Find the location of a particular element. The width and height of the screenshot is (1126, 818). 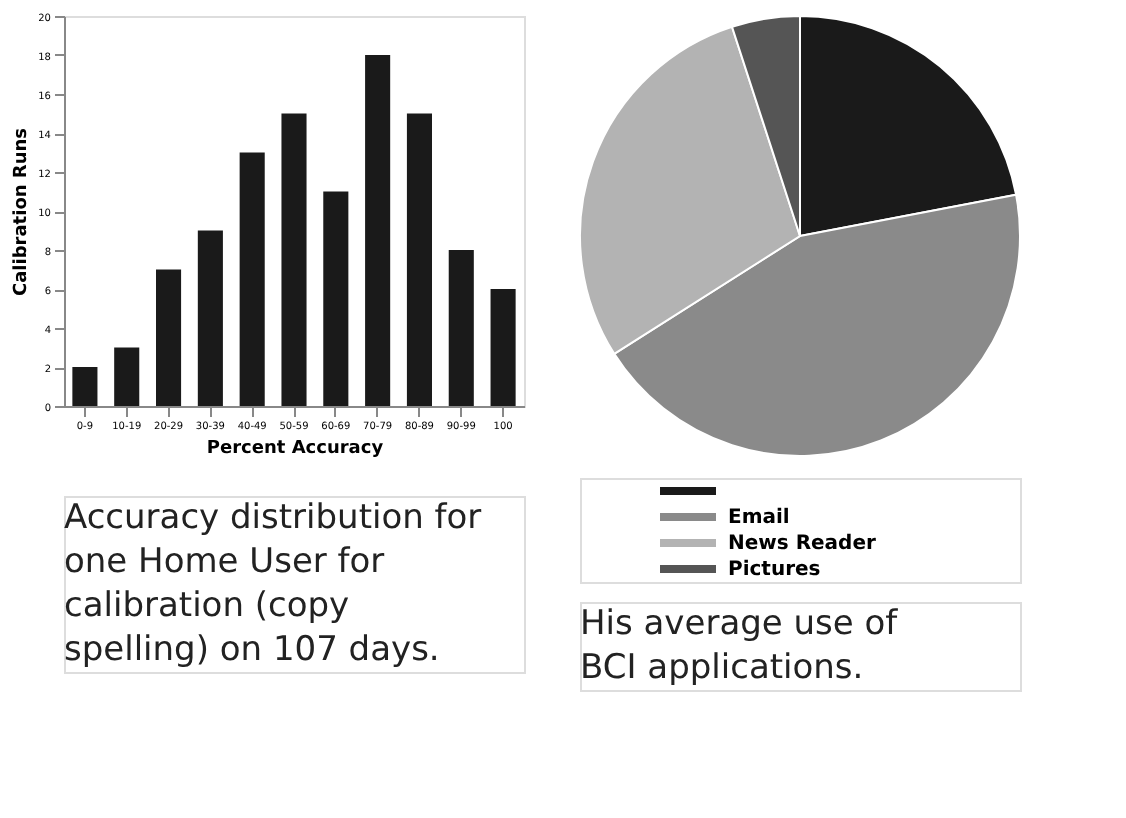

text: His average use of BCI applications. is located at coordinates (740, 646).